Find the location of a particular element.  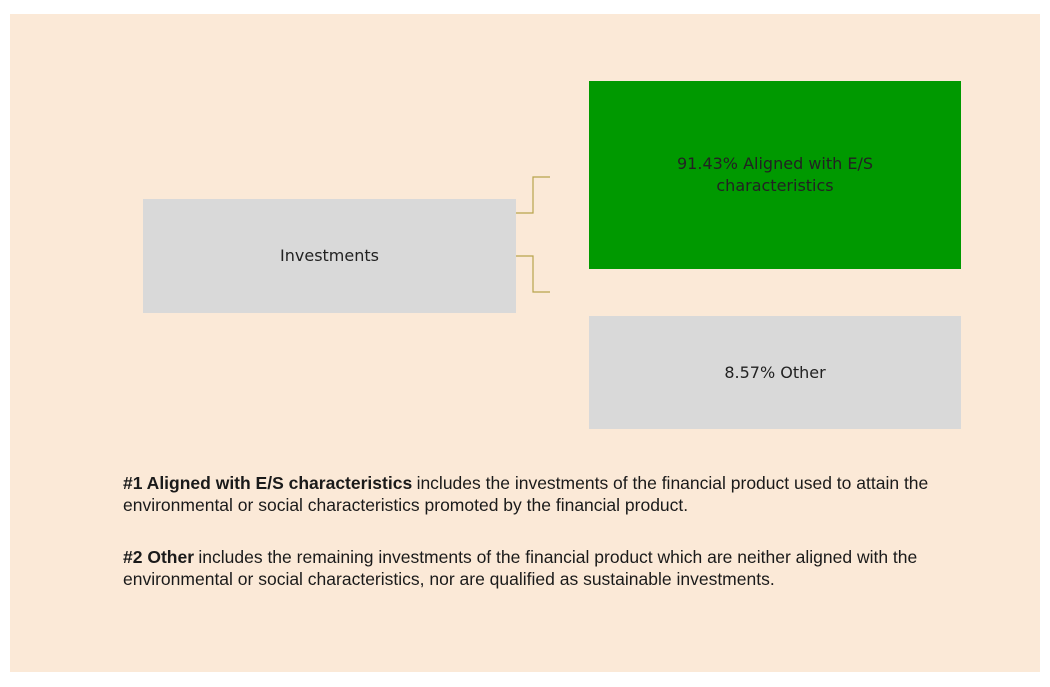

investments-box: Investments is located at coordinates (329, 256).